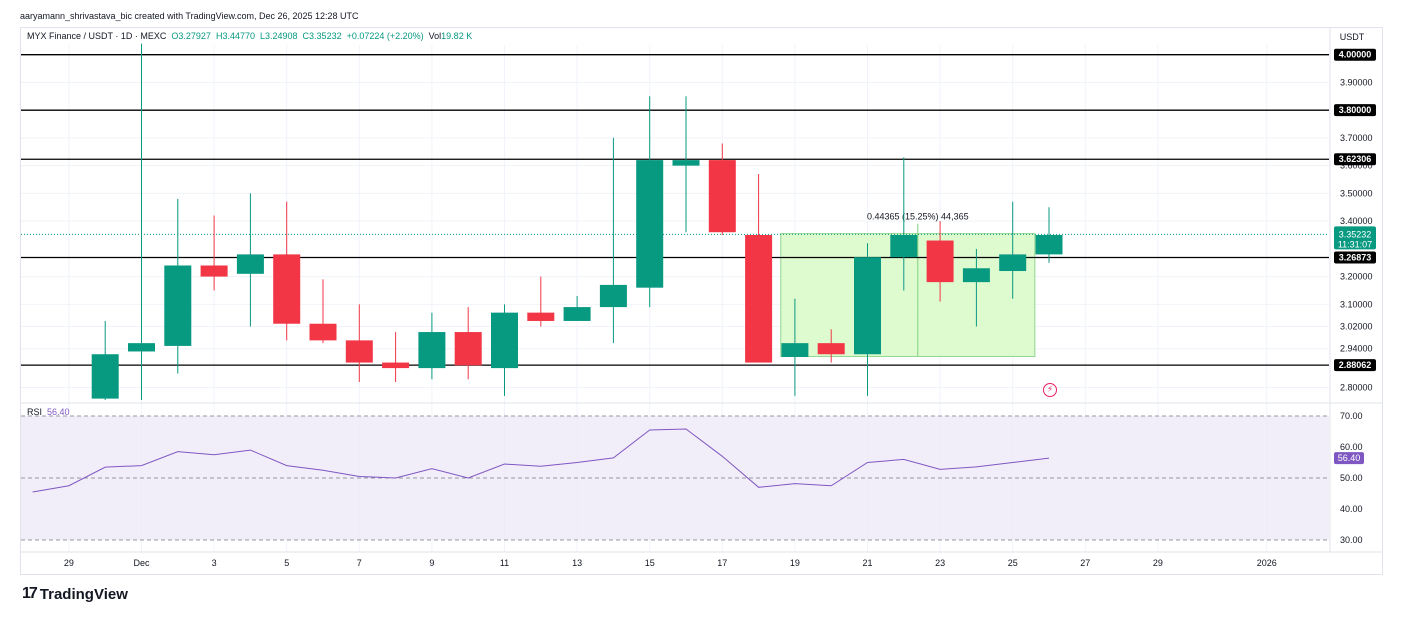 The image size is (1404, 621). Describe the element at coordinates (795, 563) in the screenshot. I see `time-tick-label: 19` at that location.